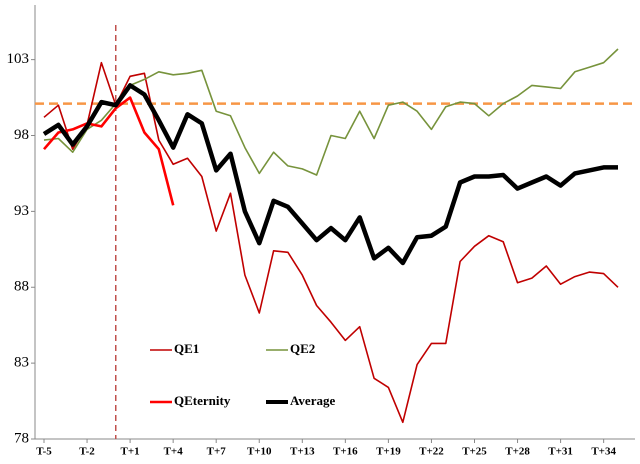 The height and width of the screenshot is (464, 640). What do you see at coordinates (186, 348) in the screenshot?
I see `legend-label: QE1` at bounding box center [186, 348].